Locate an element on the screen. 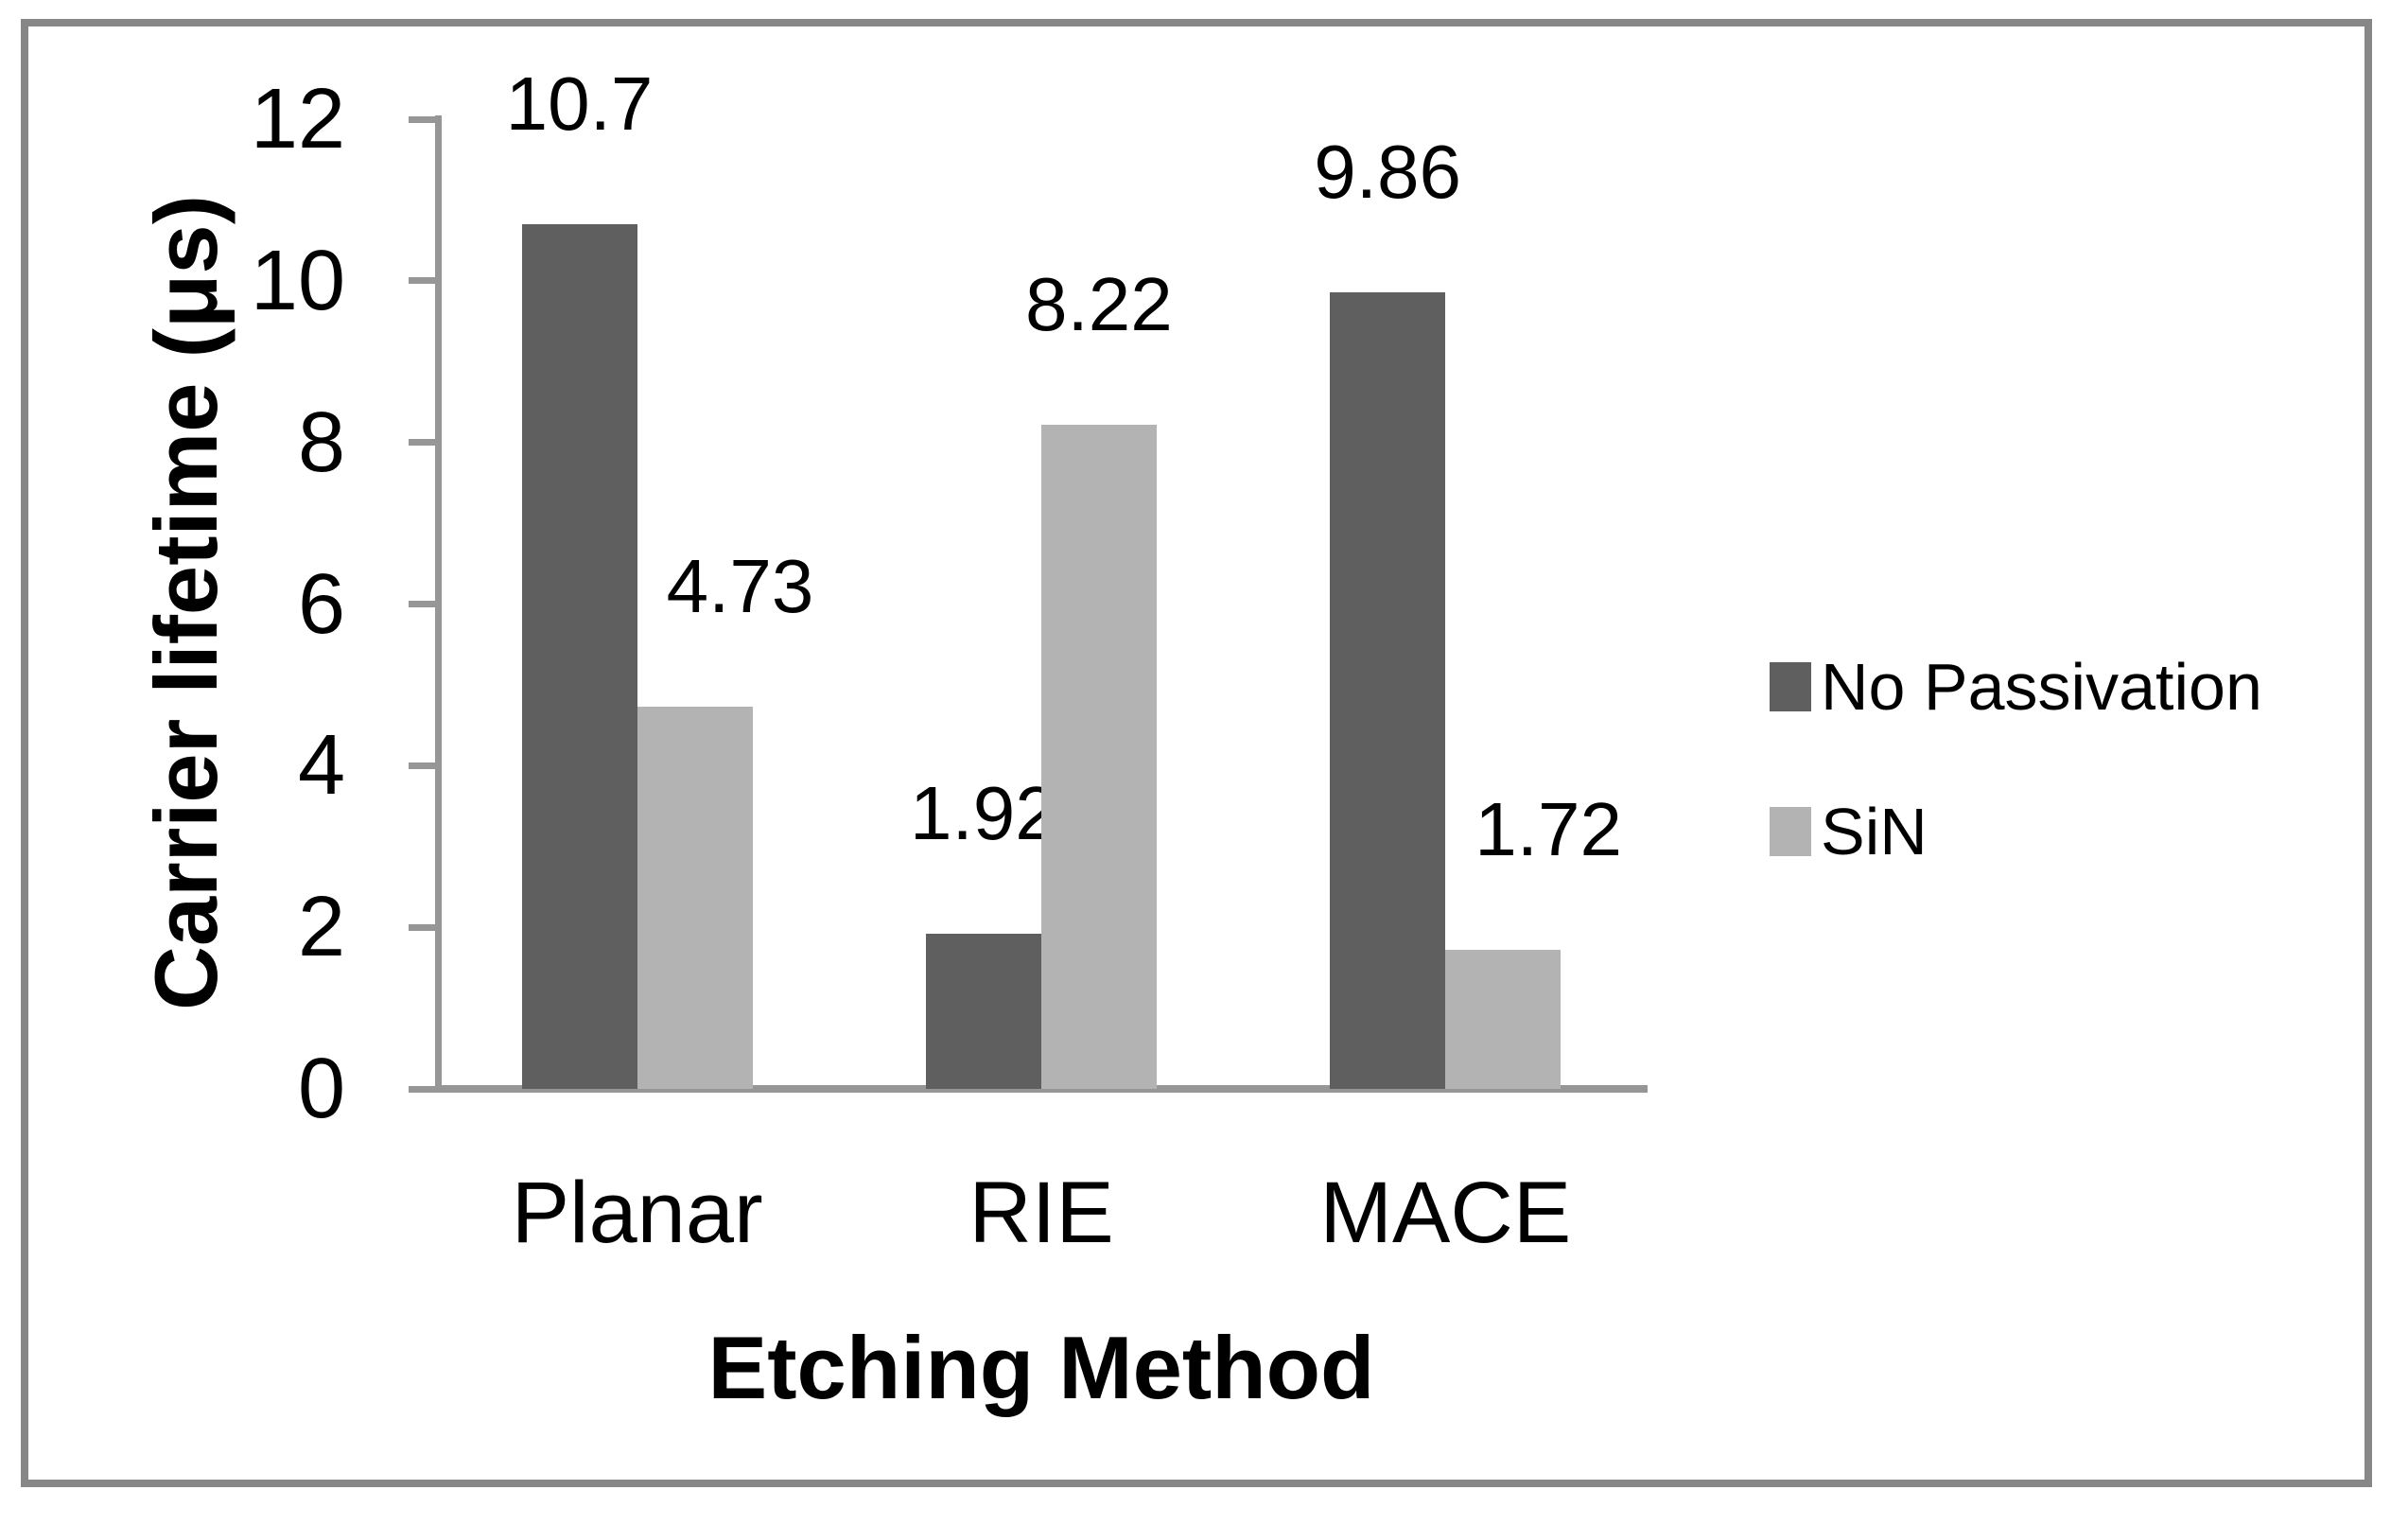  value-label-no-passivation-rie: 1.92 is located at coordinates (983, 813).